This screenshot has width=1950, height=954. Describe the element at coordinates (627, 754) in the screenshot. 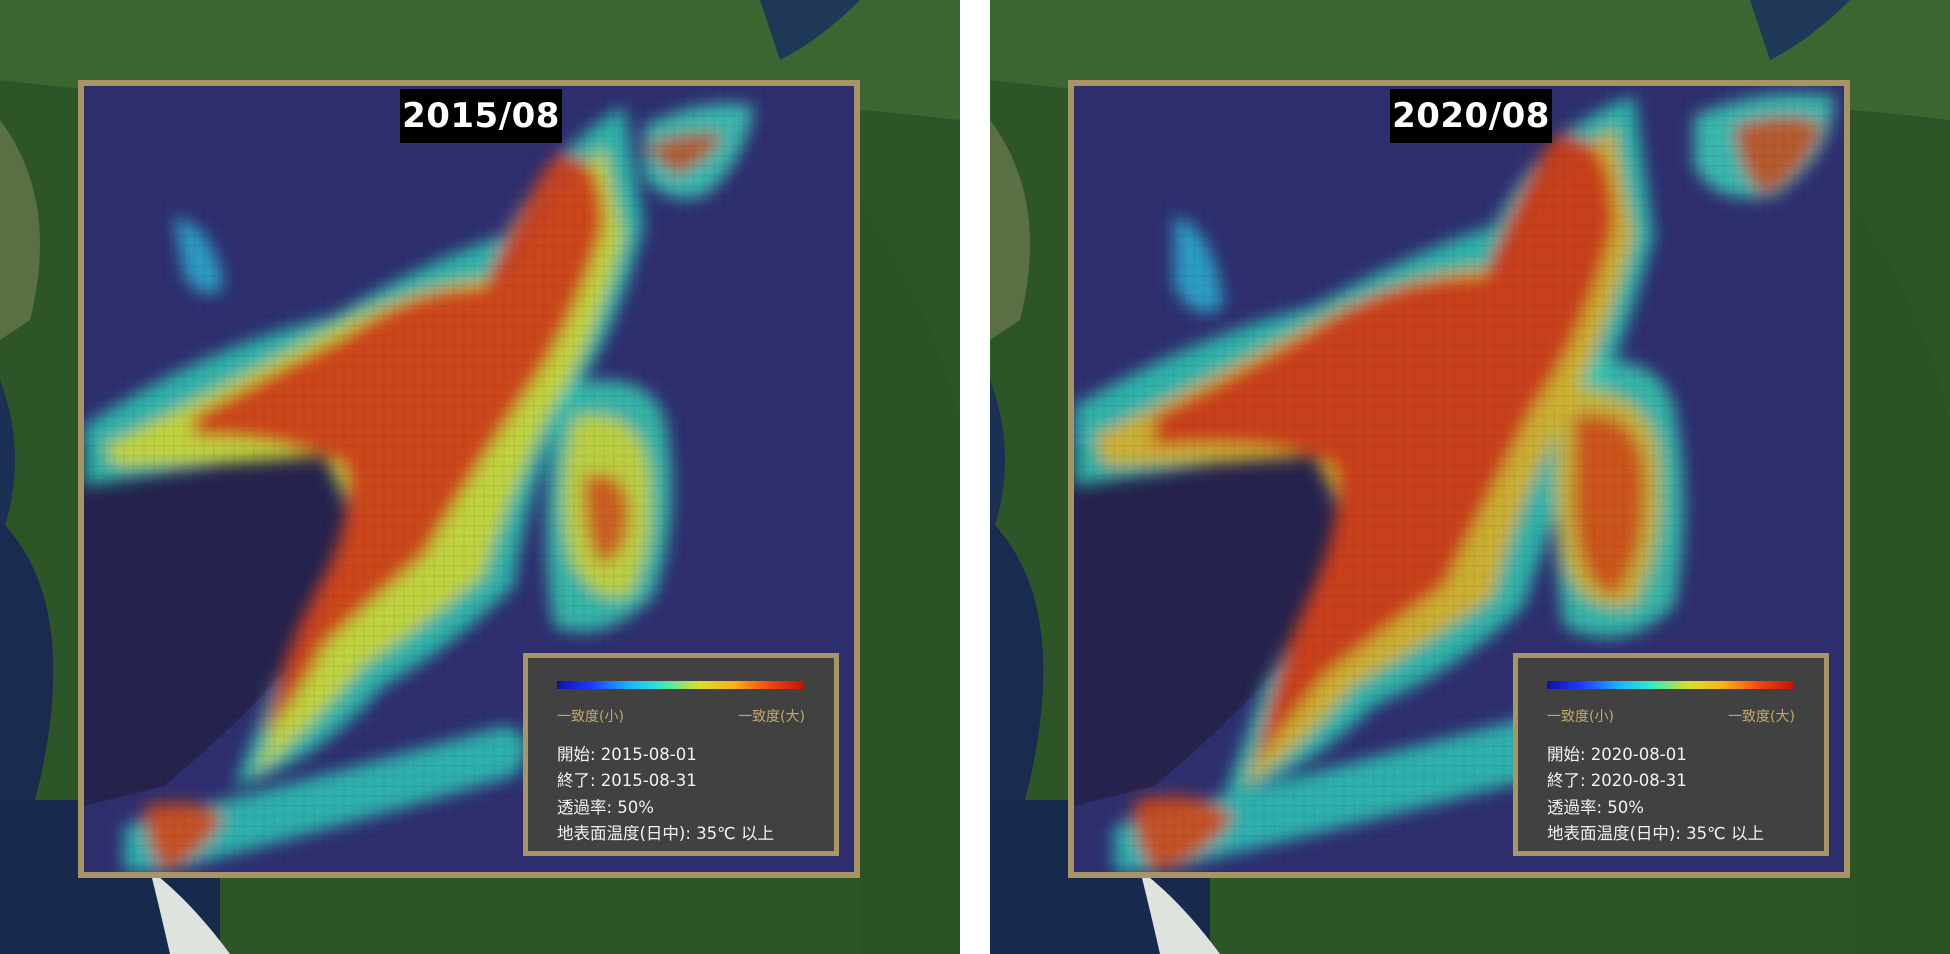

I see `start-date: 開始: 2015-08-01` at that location.